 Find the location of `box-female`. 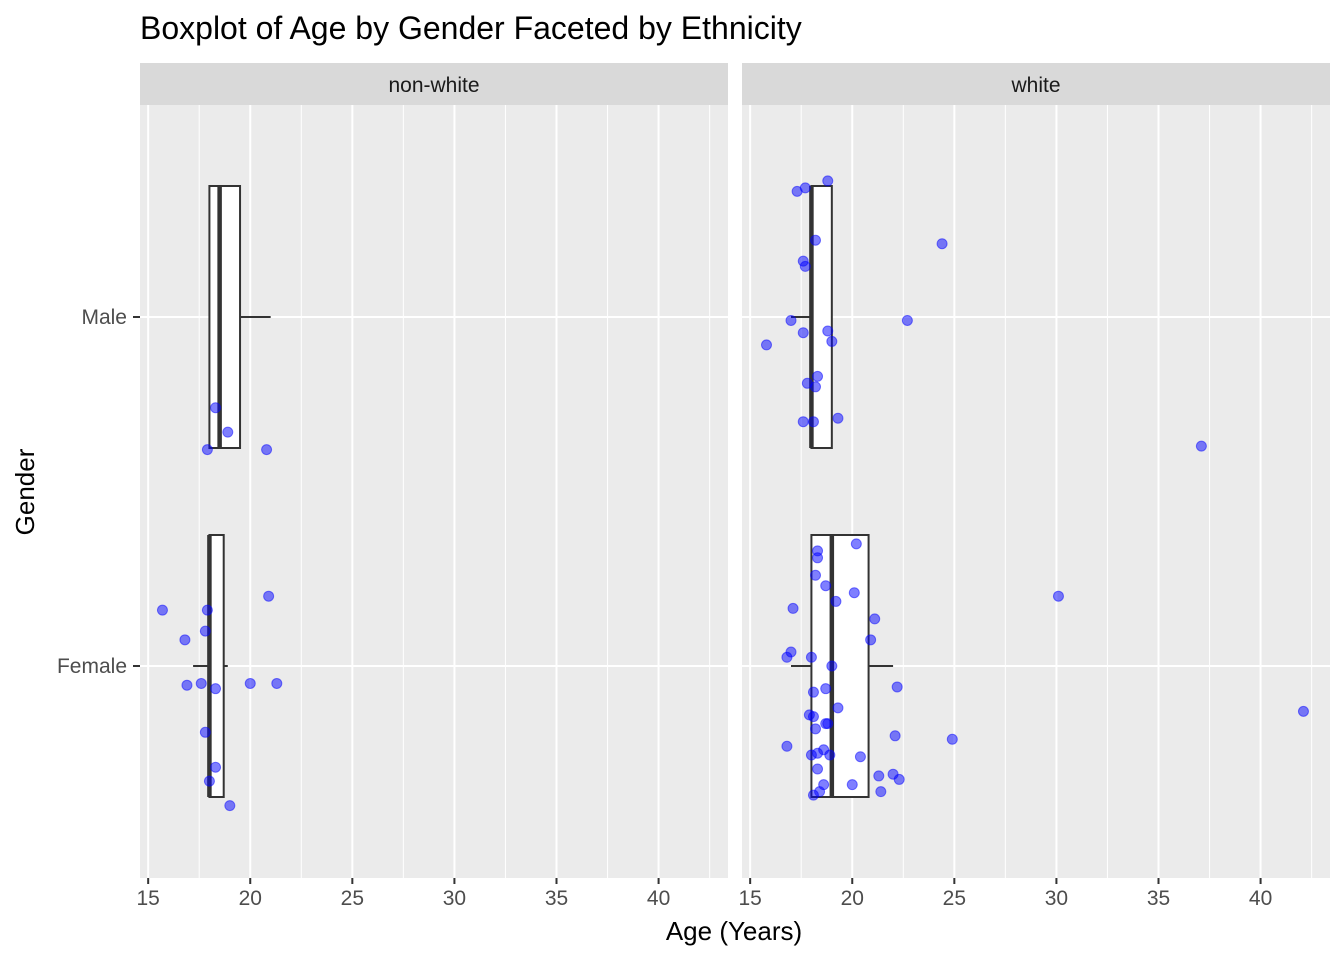

box-female is located at coordinates (210, 666).